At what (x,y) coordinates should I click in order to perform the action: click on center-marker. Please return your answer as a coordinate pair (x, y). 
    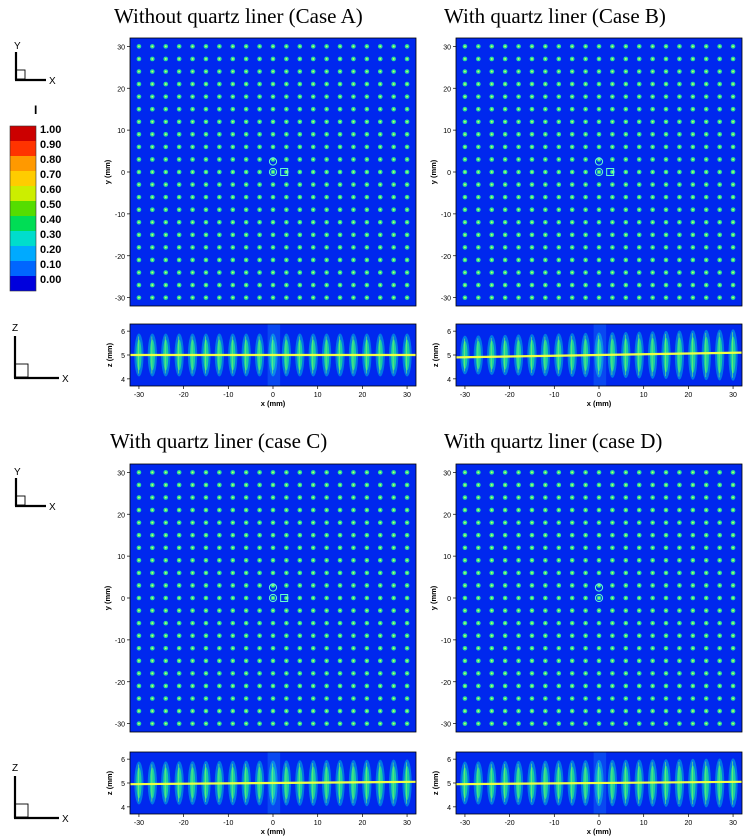
    Looking at the image, I should click on (599, 172).